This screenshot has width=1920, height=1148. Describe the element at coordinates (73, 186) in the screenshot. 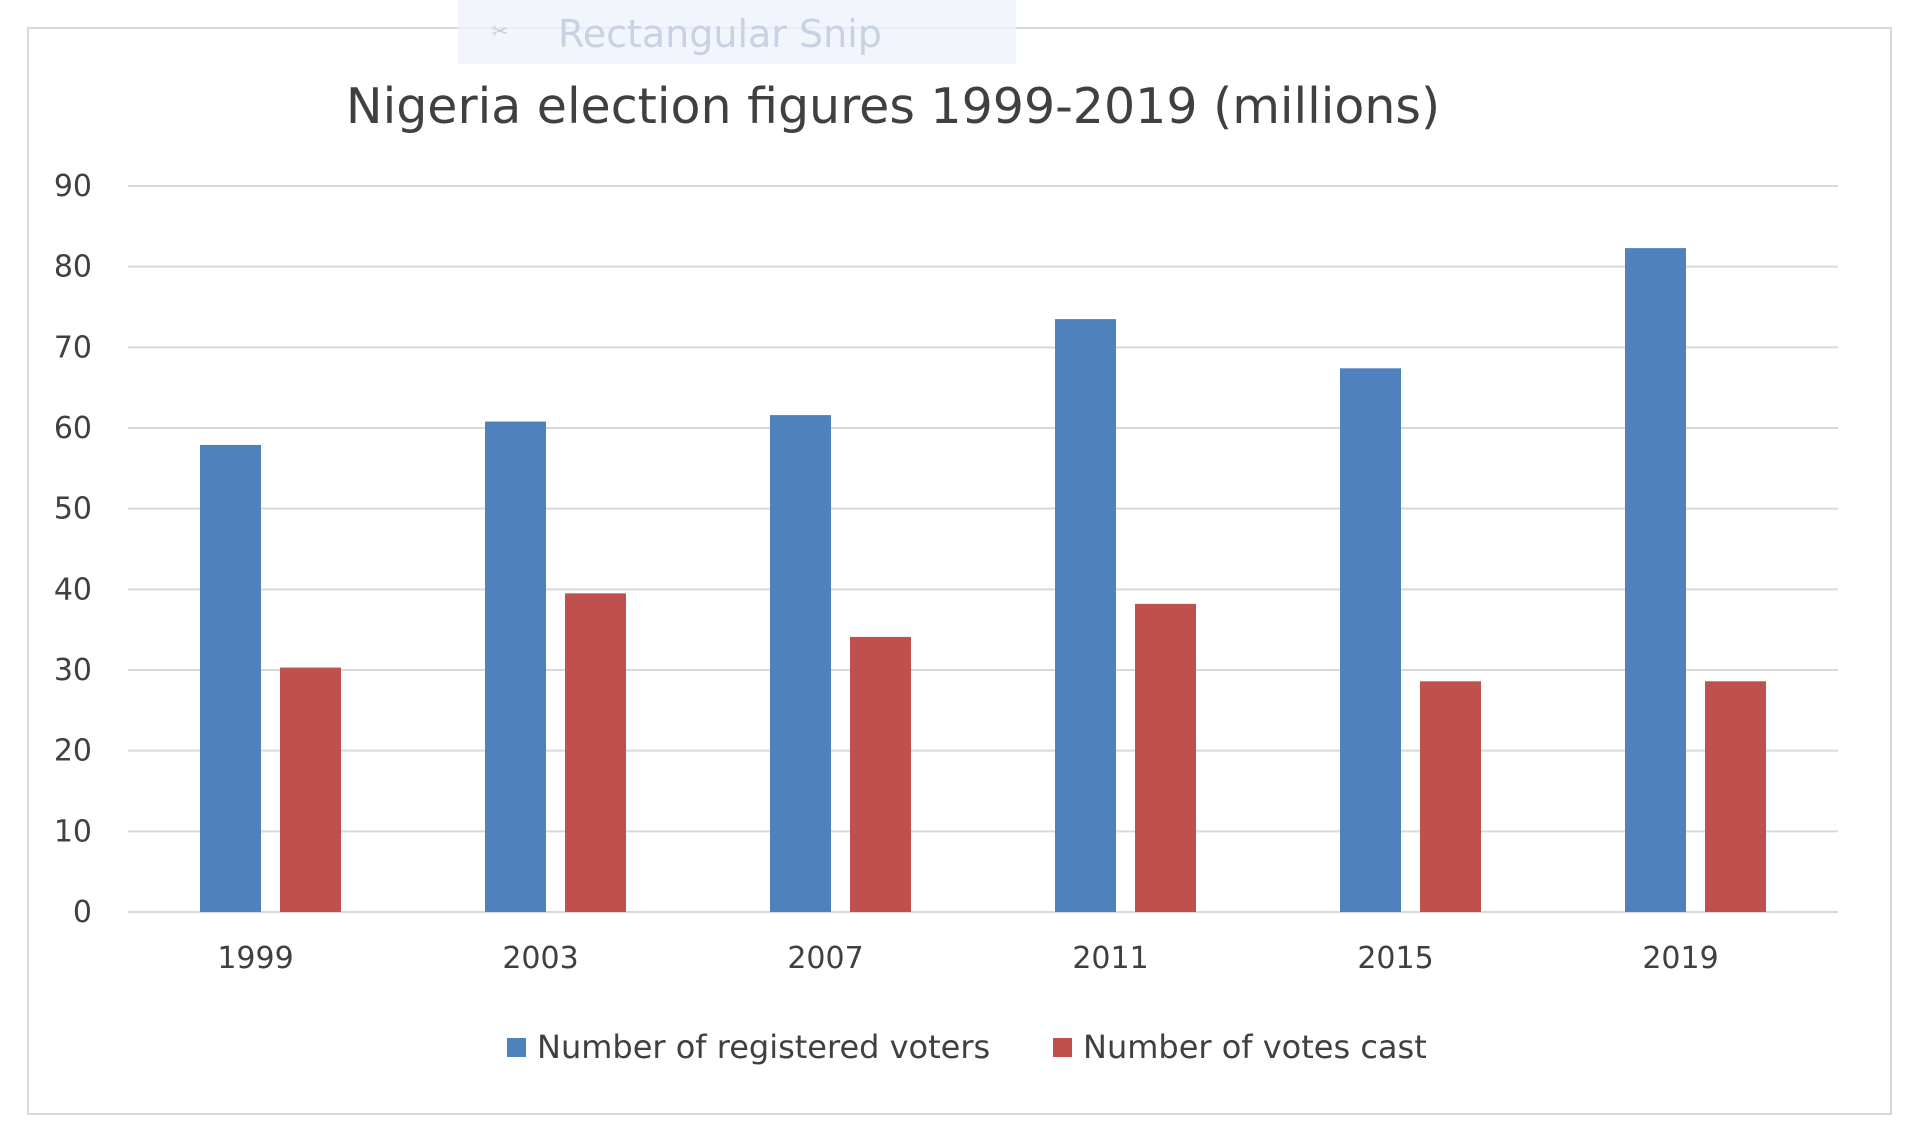

I see `y-tick-label: 90` at that location.